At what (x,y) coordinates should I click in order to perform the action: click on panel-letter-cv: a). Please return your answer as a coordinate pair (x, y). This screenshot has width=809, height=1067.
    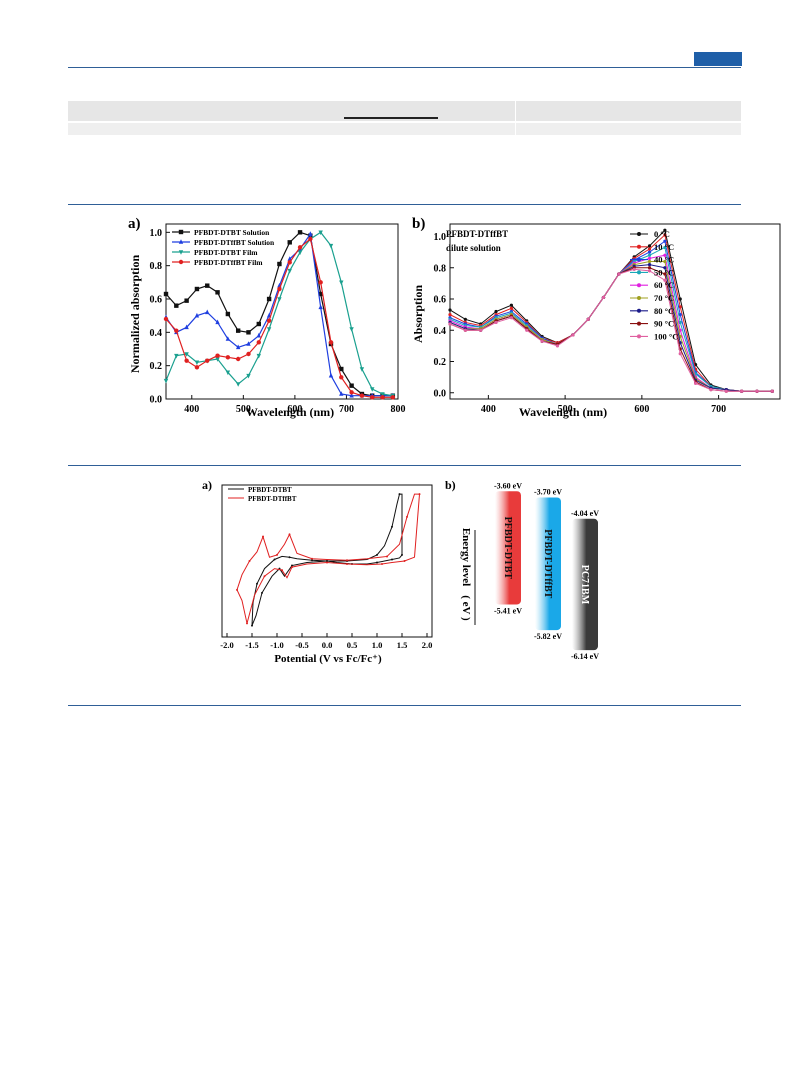
    Looking at the image, I should click on (207, 485).